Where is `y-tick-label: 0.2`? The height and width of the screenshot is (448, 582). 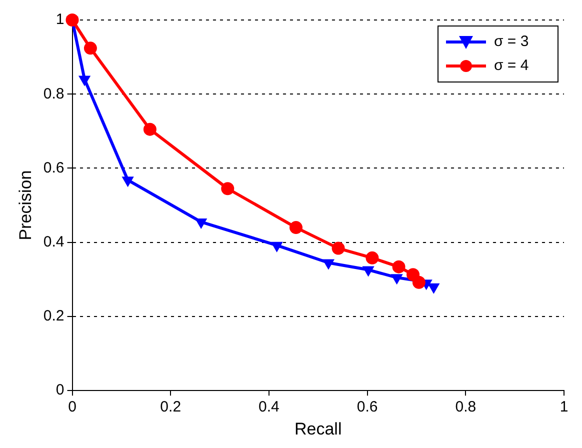 y-tick-label: 0.2 is located at coordinates (53, 316).